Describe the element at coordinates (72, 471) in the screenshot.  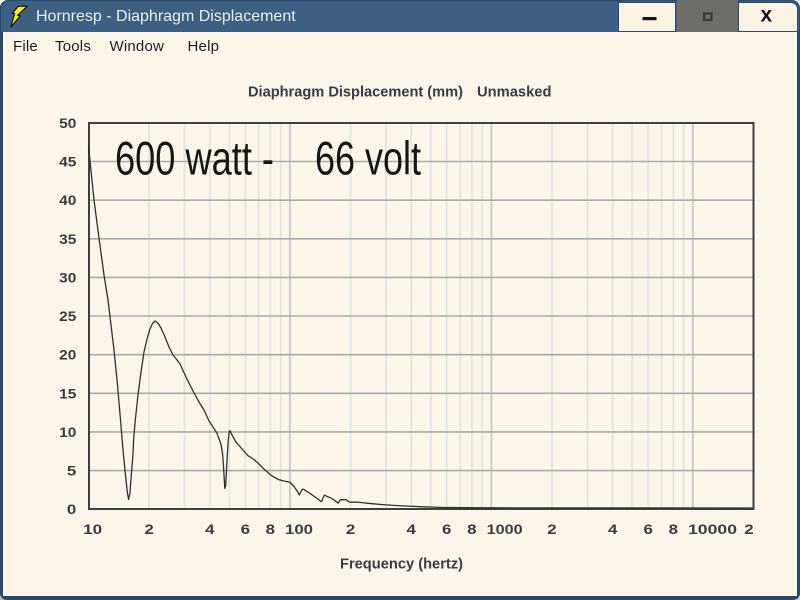
I see `svg-text: 5` at that location.